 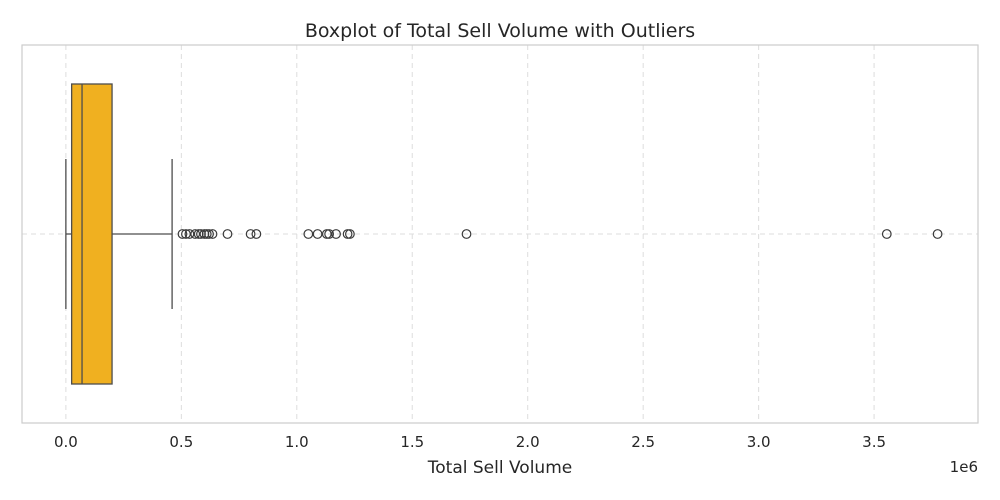 What do you see at coordinates (181, 442) in the screenshot?
I see `x-tick-label: 0.5` at bounding box center [181, 442].